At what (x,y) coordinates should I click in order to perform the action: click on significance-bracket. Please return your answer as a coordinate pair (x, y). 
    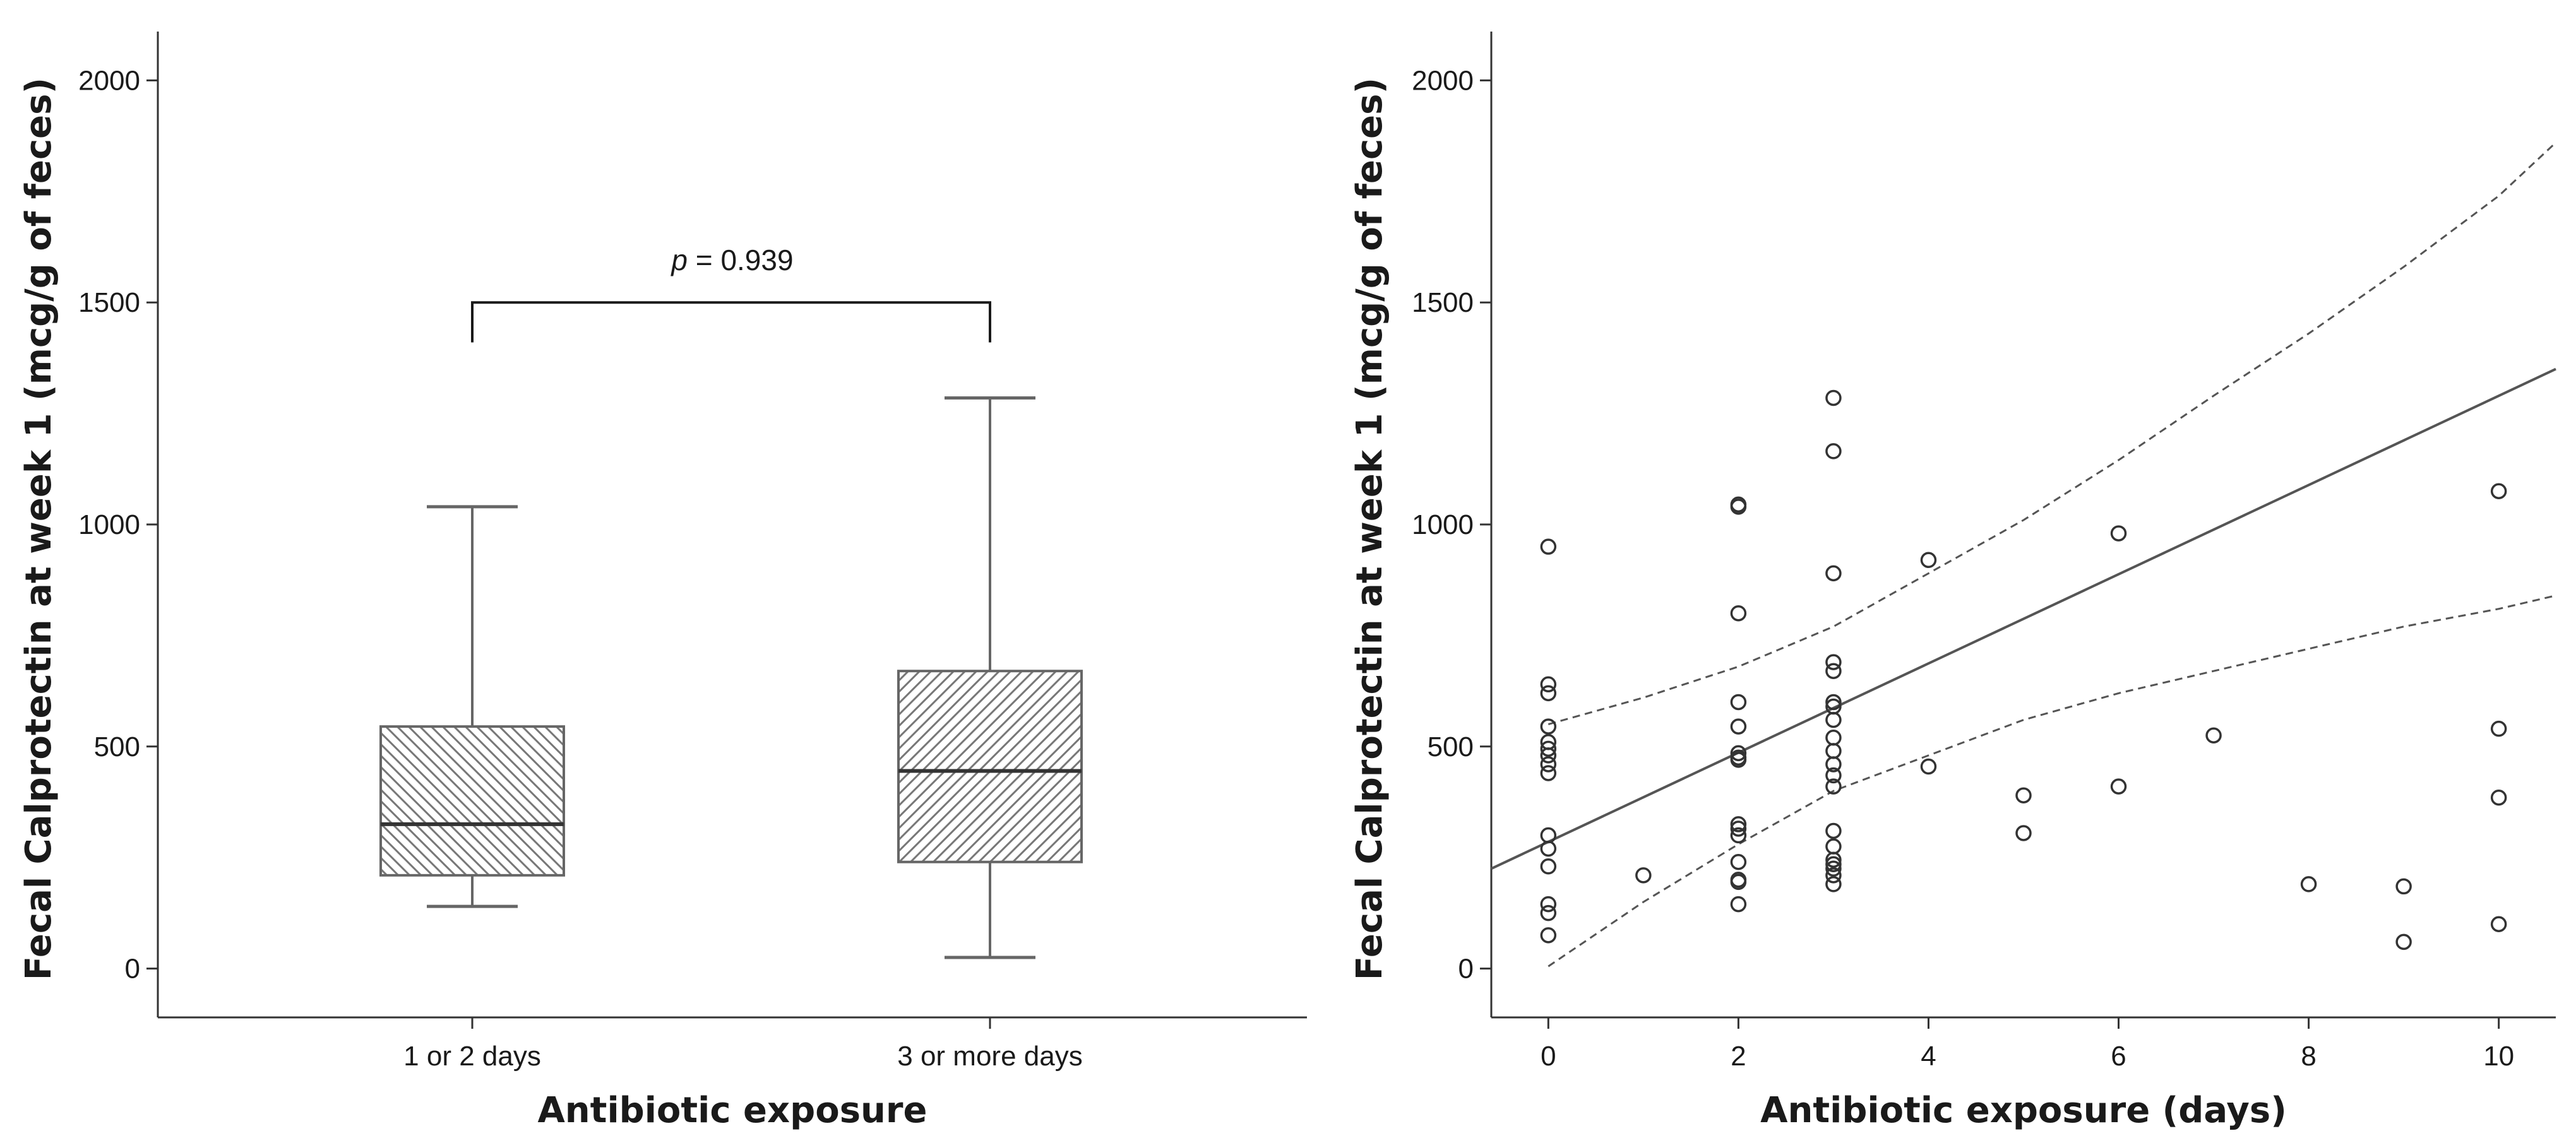
    Looking at the image, I should click on (731, 322).